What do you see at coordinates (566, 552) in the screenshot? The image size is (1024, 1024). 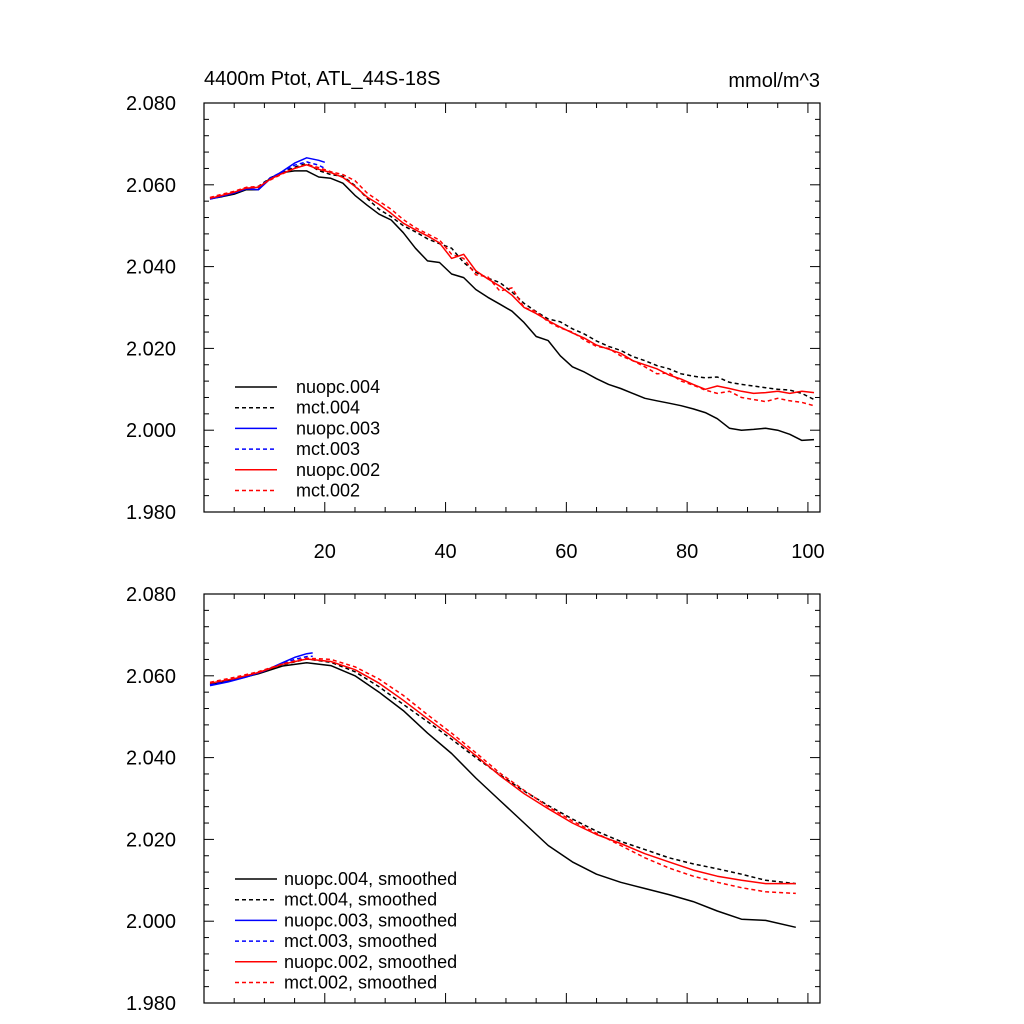 I see `x-tick-label: 60` at bounding box center [566, 552].